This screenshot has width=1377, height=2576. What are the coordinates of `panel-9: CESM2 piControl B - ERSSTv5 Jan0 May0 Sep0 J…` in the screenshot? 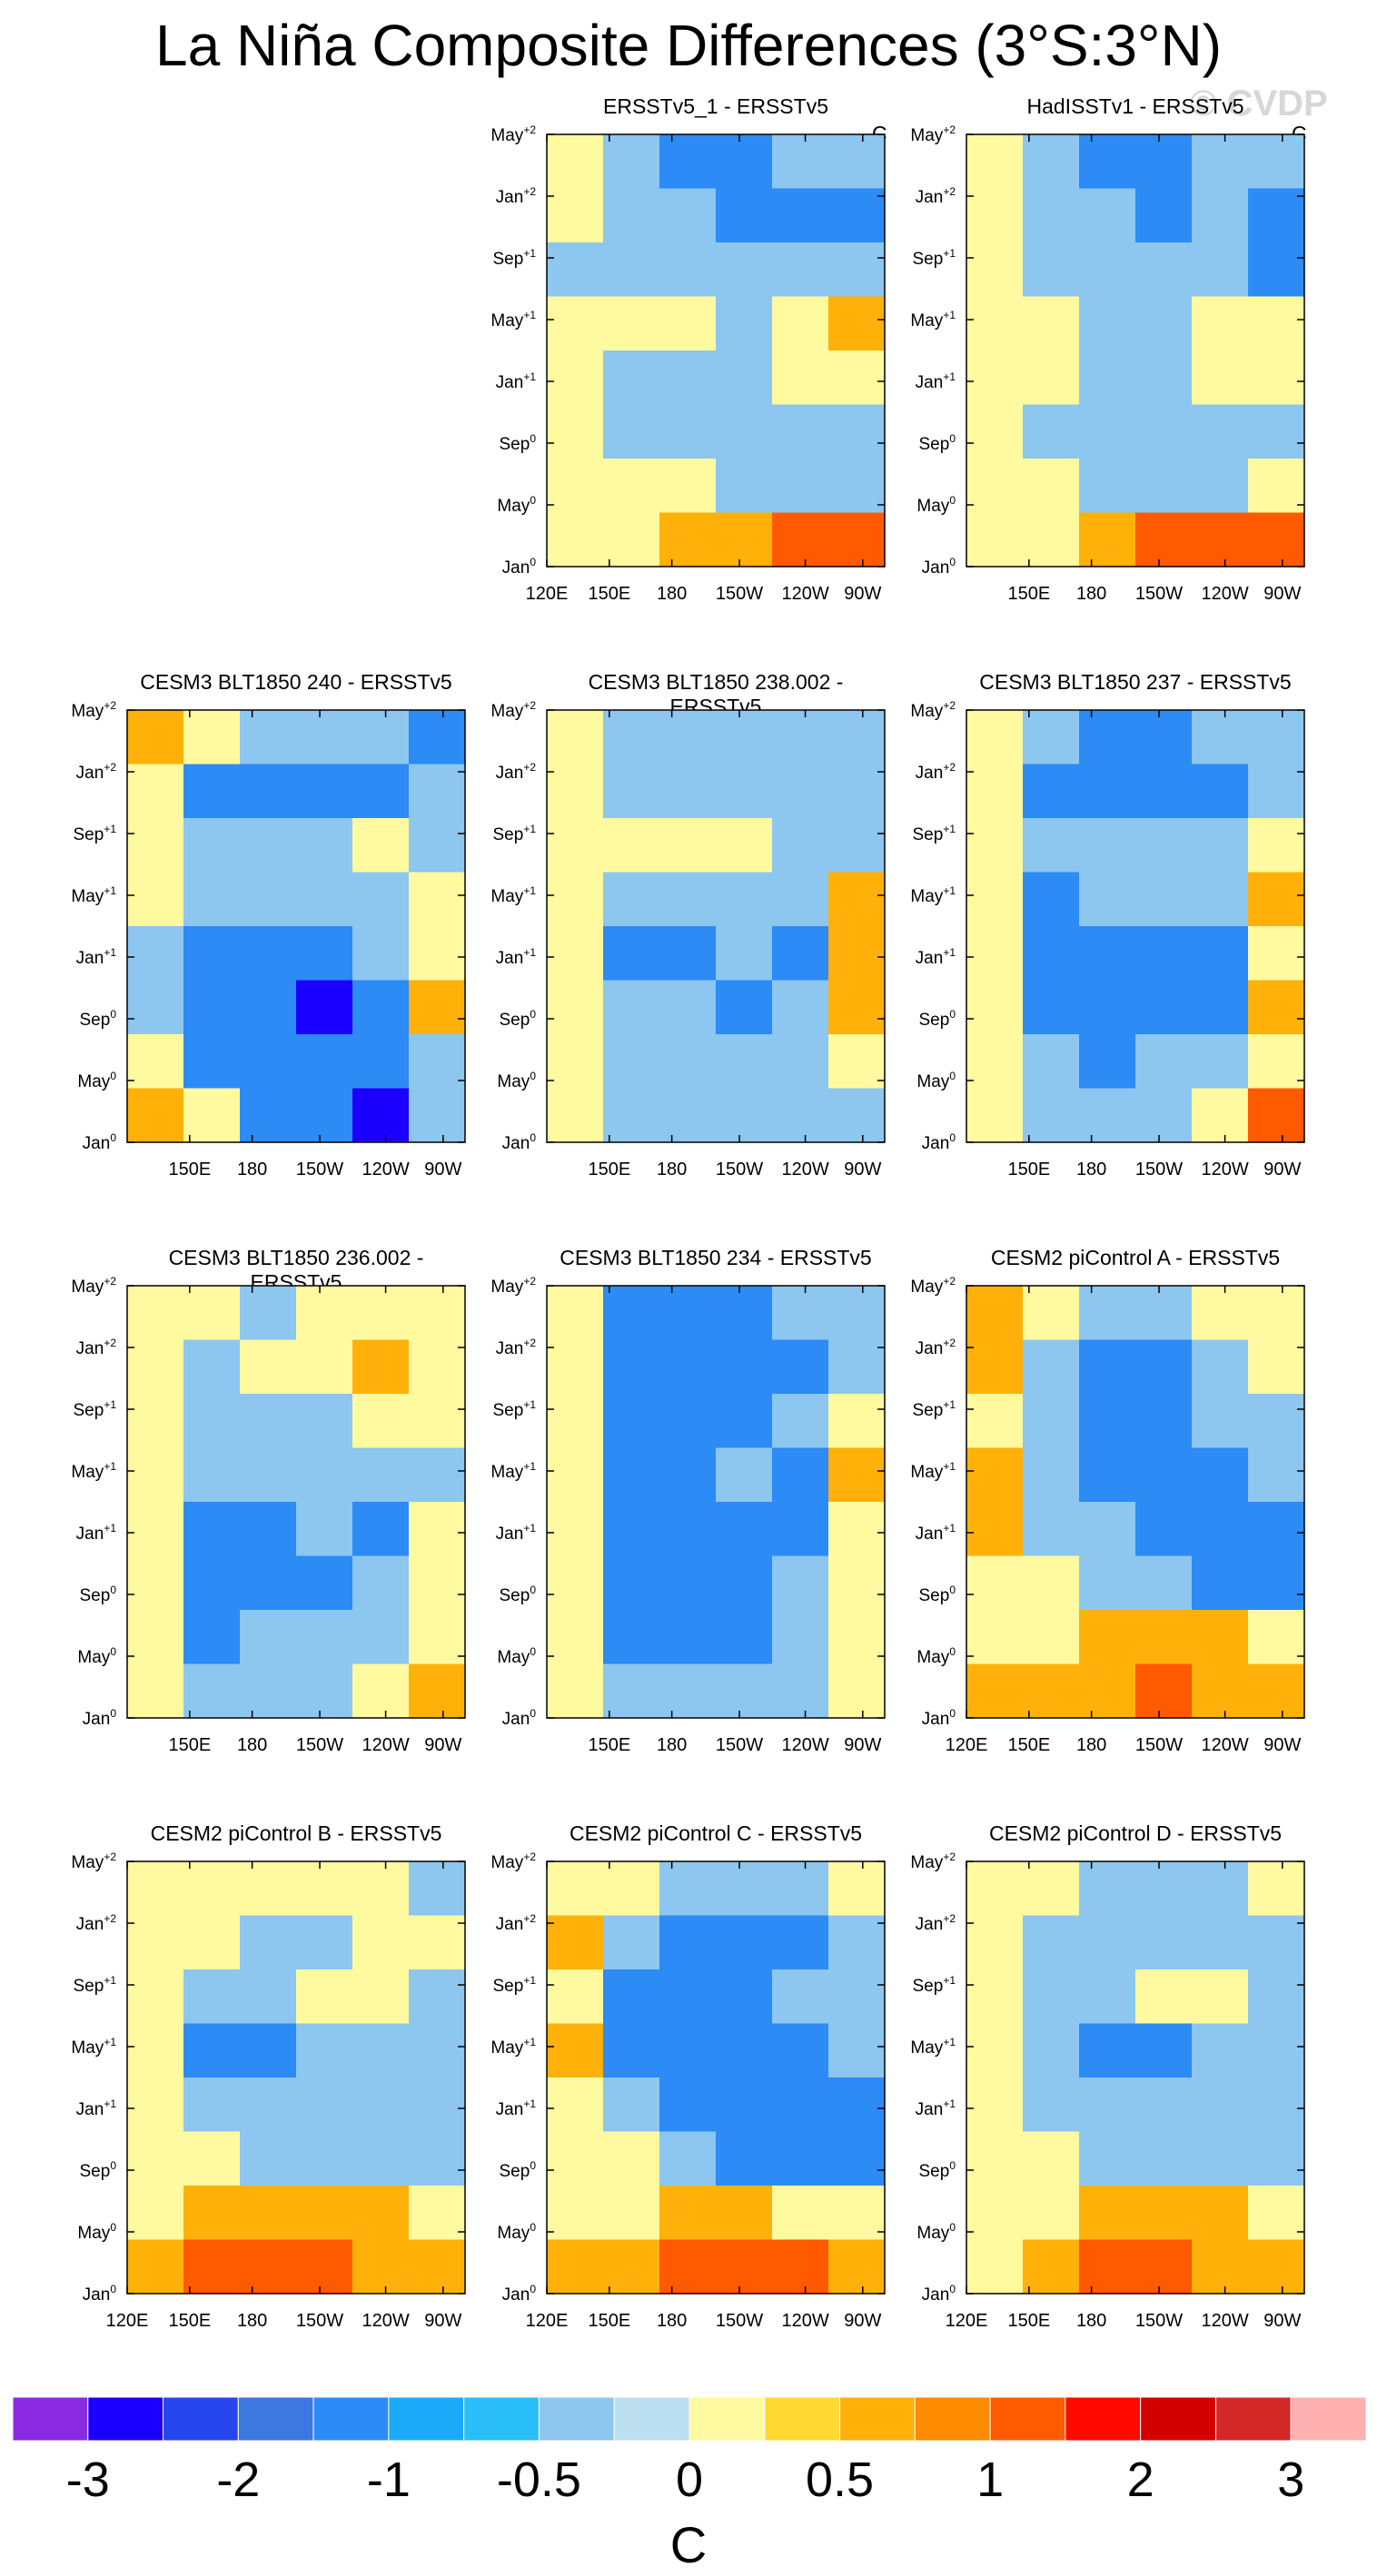 It's located at (250, 2092).